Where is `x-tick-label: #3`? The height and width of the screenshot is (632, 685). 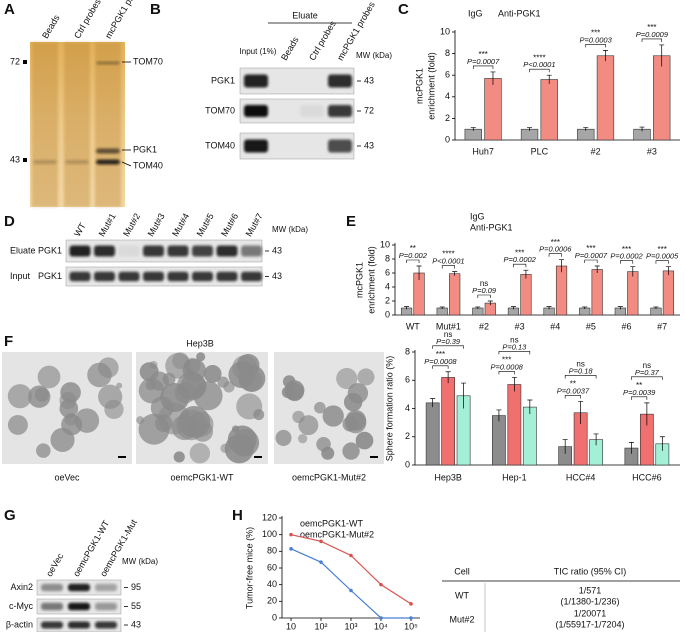 x-tick-label: #3 is located at coordinates (520, 326).